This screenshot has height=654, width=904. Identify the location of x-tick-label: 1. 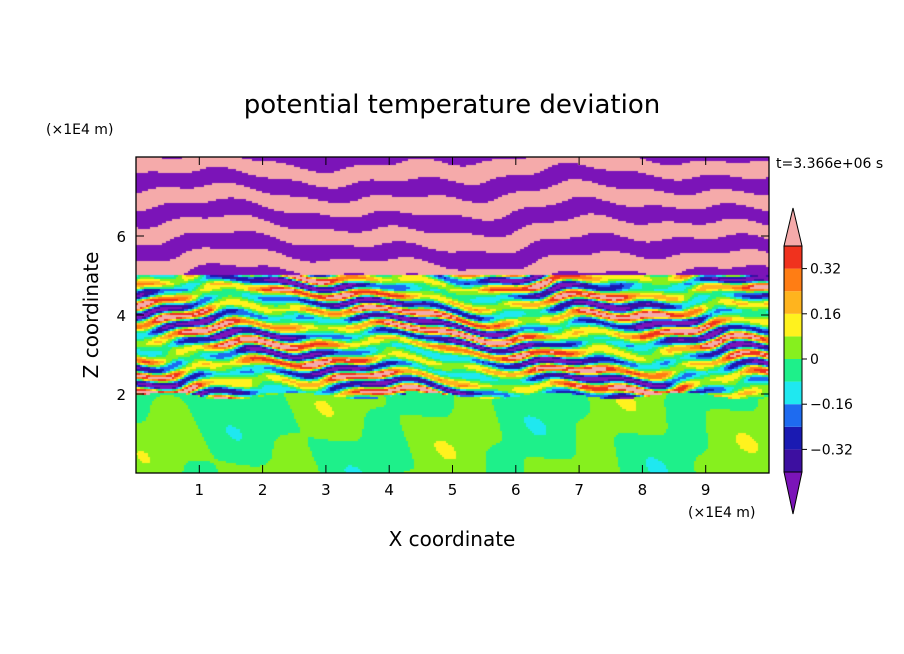
(200, 490).